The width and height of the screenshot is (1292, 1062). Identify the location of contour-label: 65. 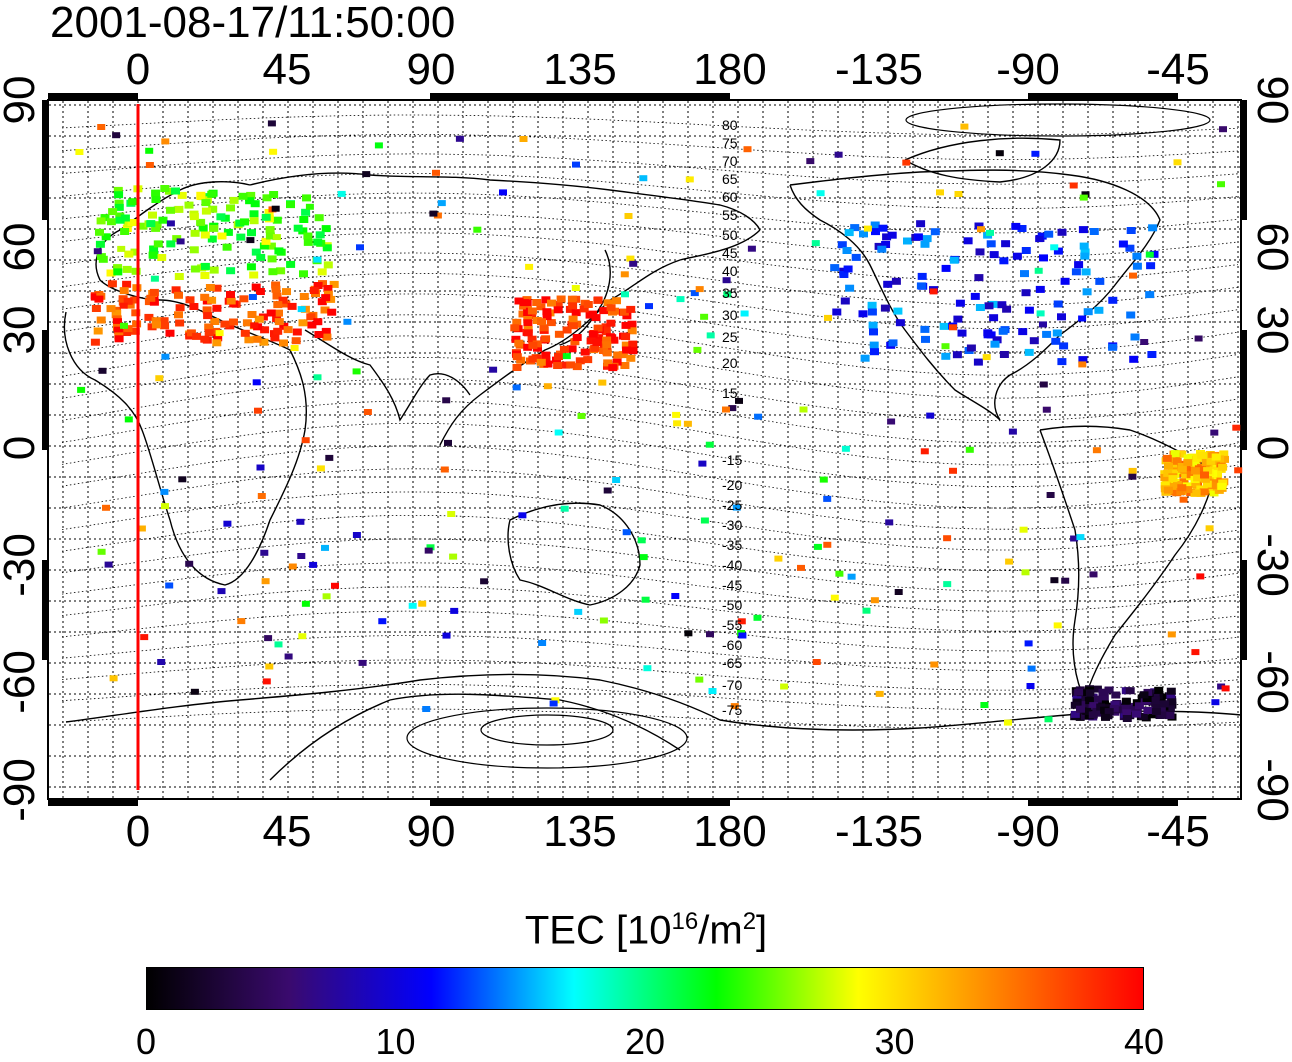
(730, 179).